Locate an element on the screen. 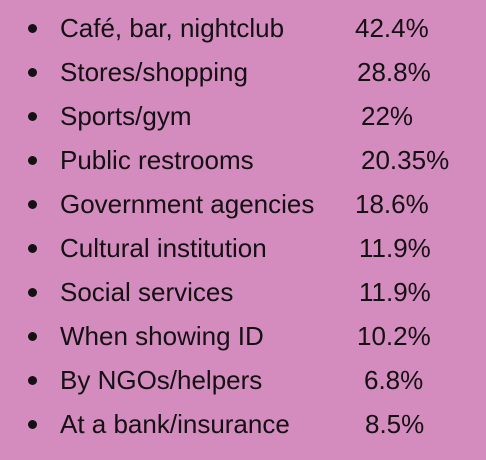 The height and width of the screenshot is (460, 486). list-item: When showing ID 10.2% is located at coordinates (243, 336).